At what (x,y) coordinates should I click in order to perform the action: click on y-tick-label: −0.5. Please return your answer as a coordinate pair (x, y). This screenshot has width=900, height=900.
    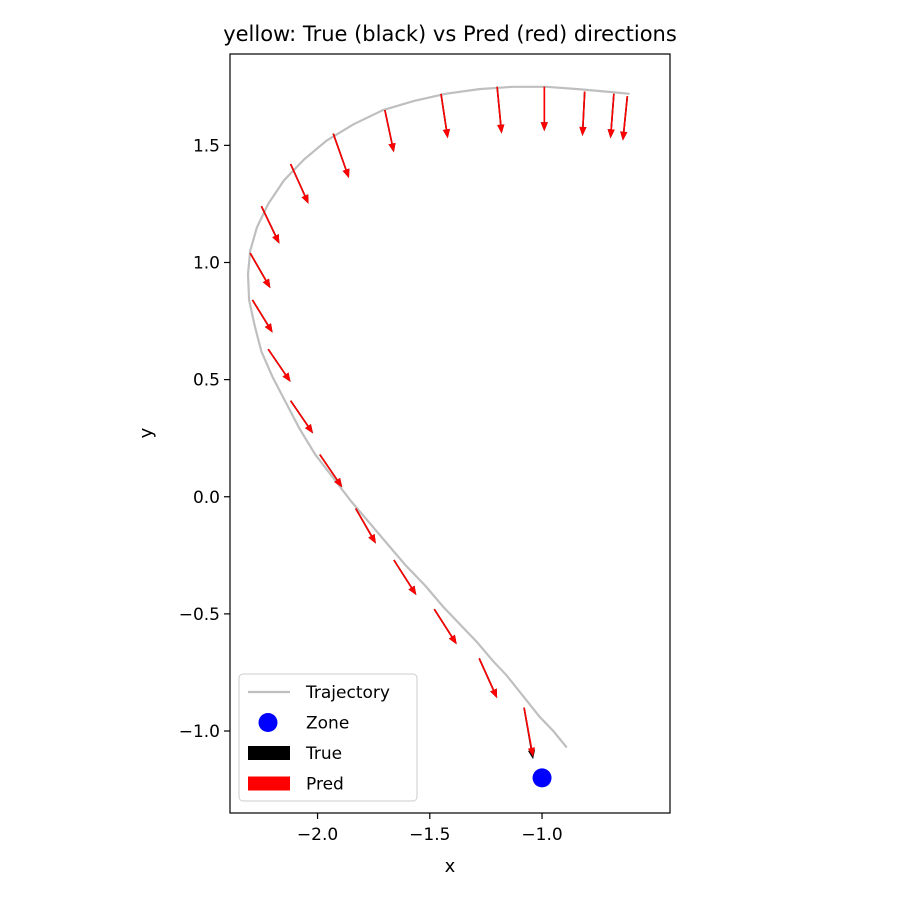
    Looking at the image, I should click on (199, 615).